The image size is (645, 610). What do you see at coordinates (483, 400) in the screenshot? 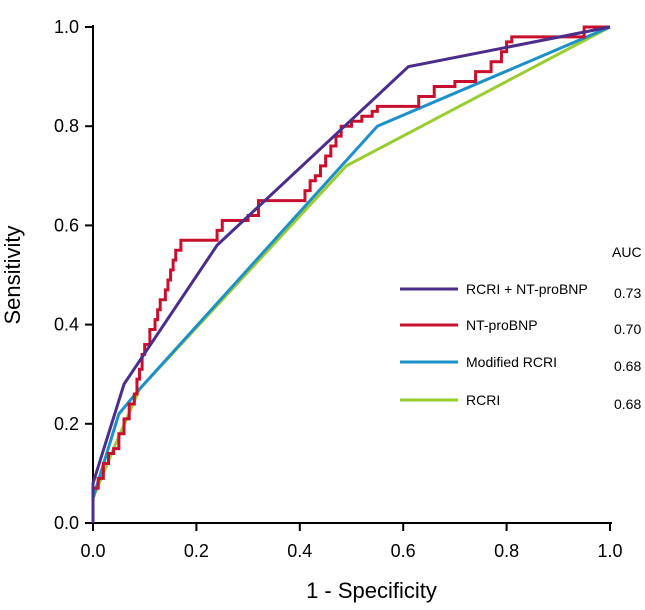
I see `legend-label: RCRI` at bounding box center [483, 400].